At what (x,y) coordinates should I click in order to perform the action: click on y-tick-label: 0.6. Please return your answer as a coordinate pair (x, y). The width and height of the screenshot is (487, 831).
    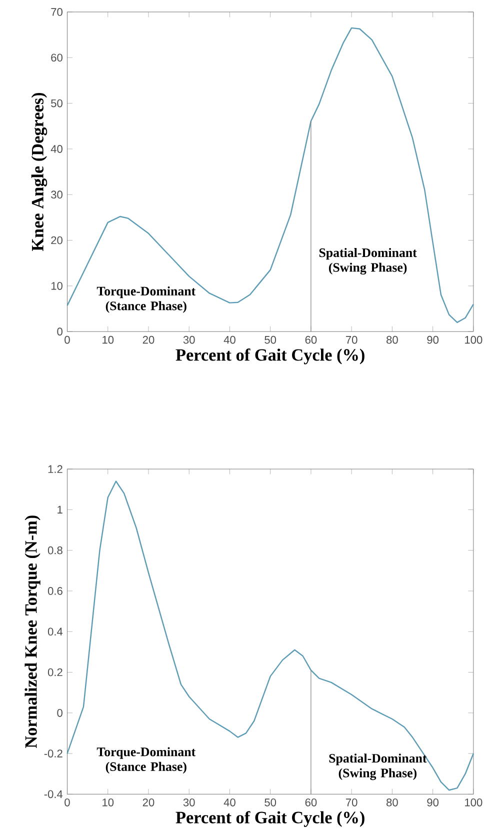
    Looking at the image, I should click on (55, 591).